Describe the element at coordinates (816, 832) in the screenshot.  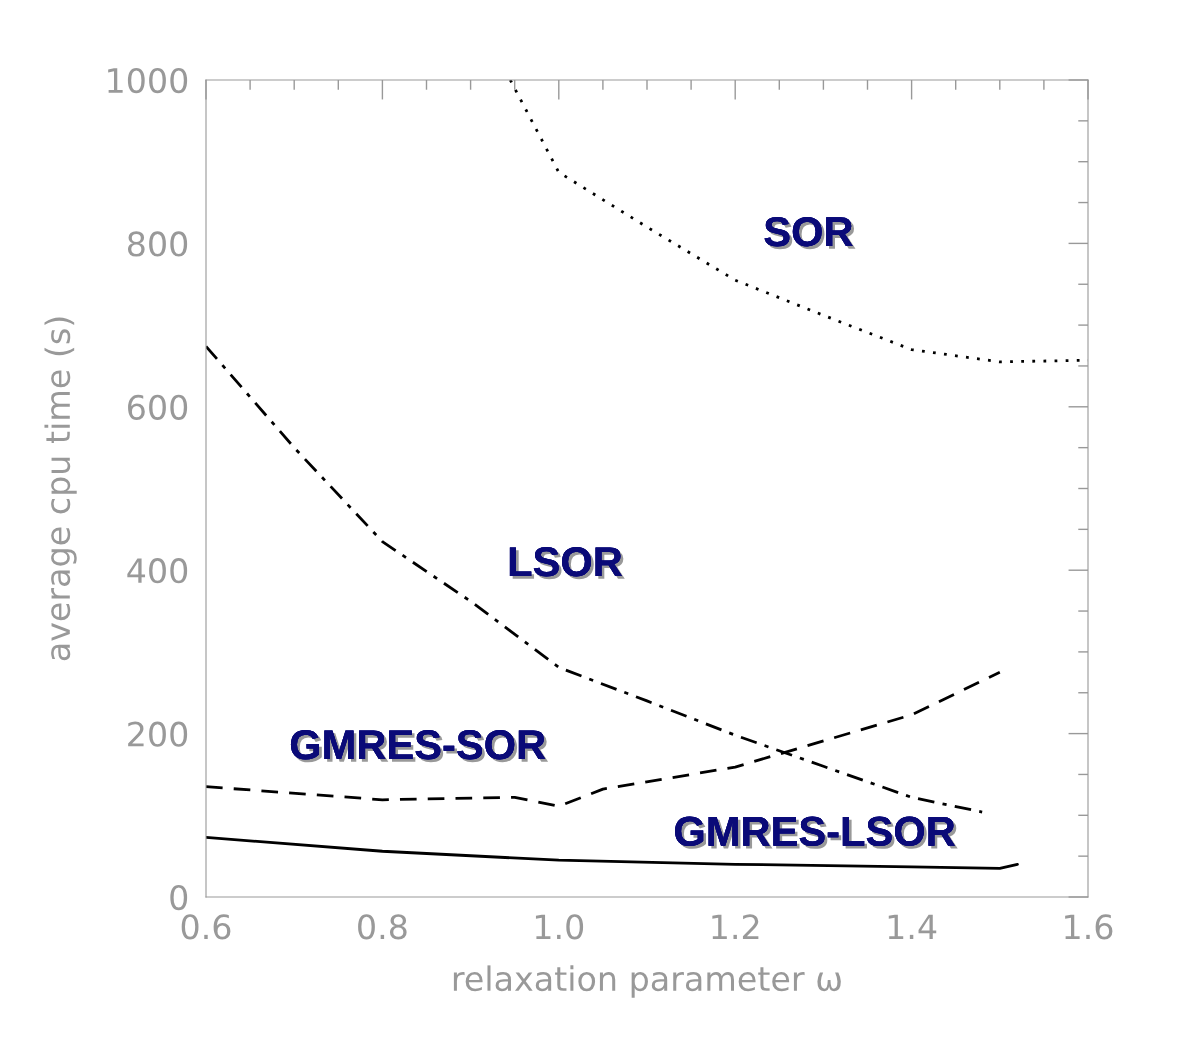
I see `series-label: GMRES-LSOR` at that location.